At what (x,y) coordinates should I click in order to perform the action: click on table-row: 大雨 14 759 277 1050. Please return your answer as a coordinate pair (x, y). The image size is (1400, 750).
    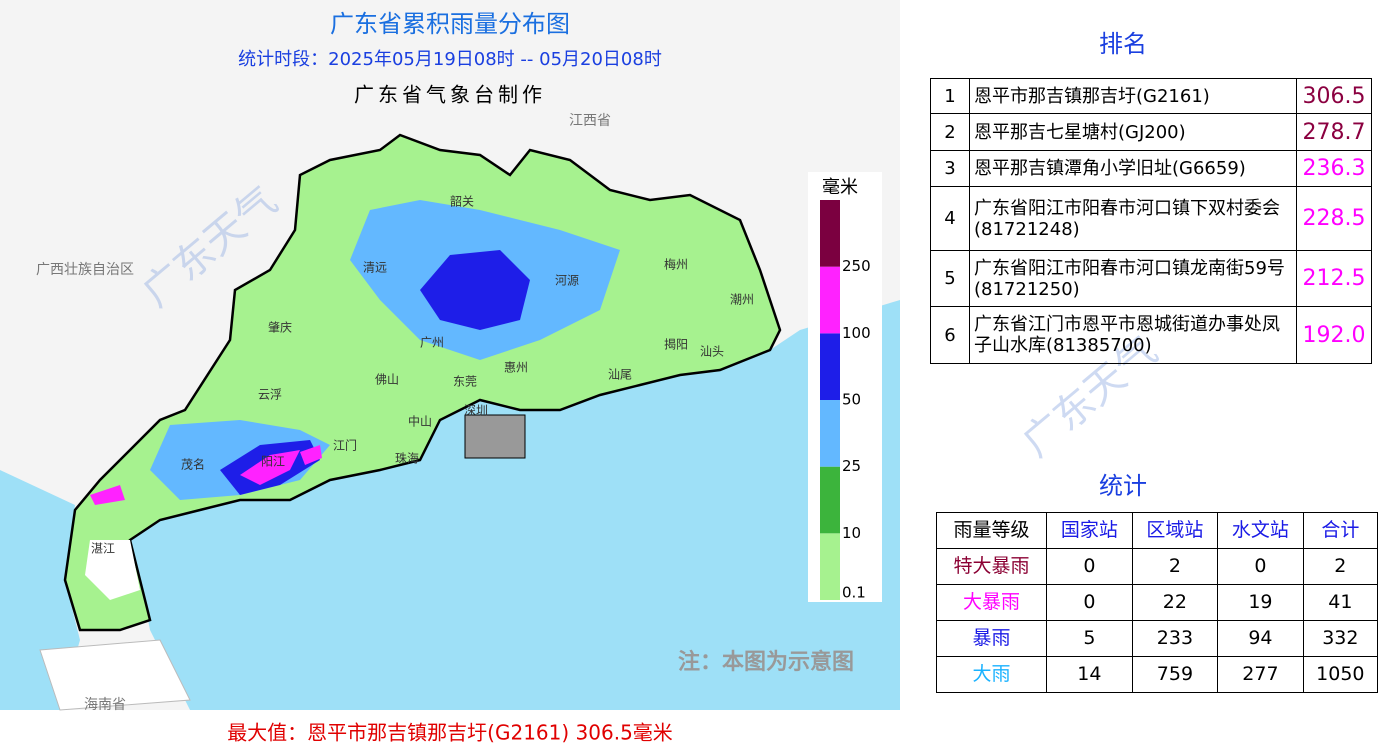
    Looking at the image, I should click on (1157, 674).